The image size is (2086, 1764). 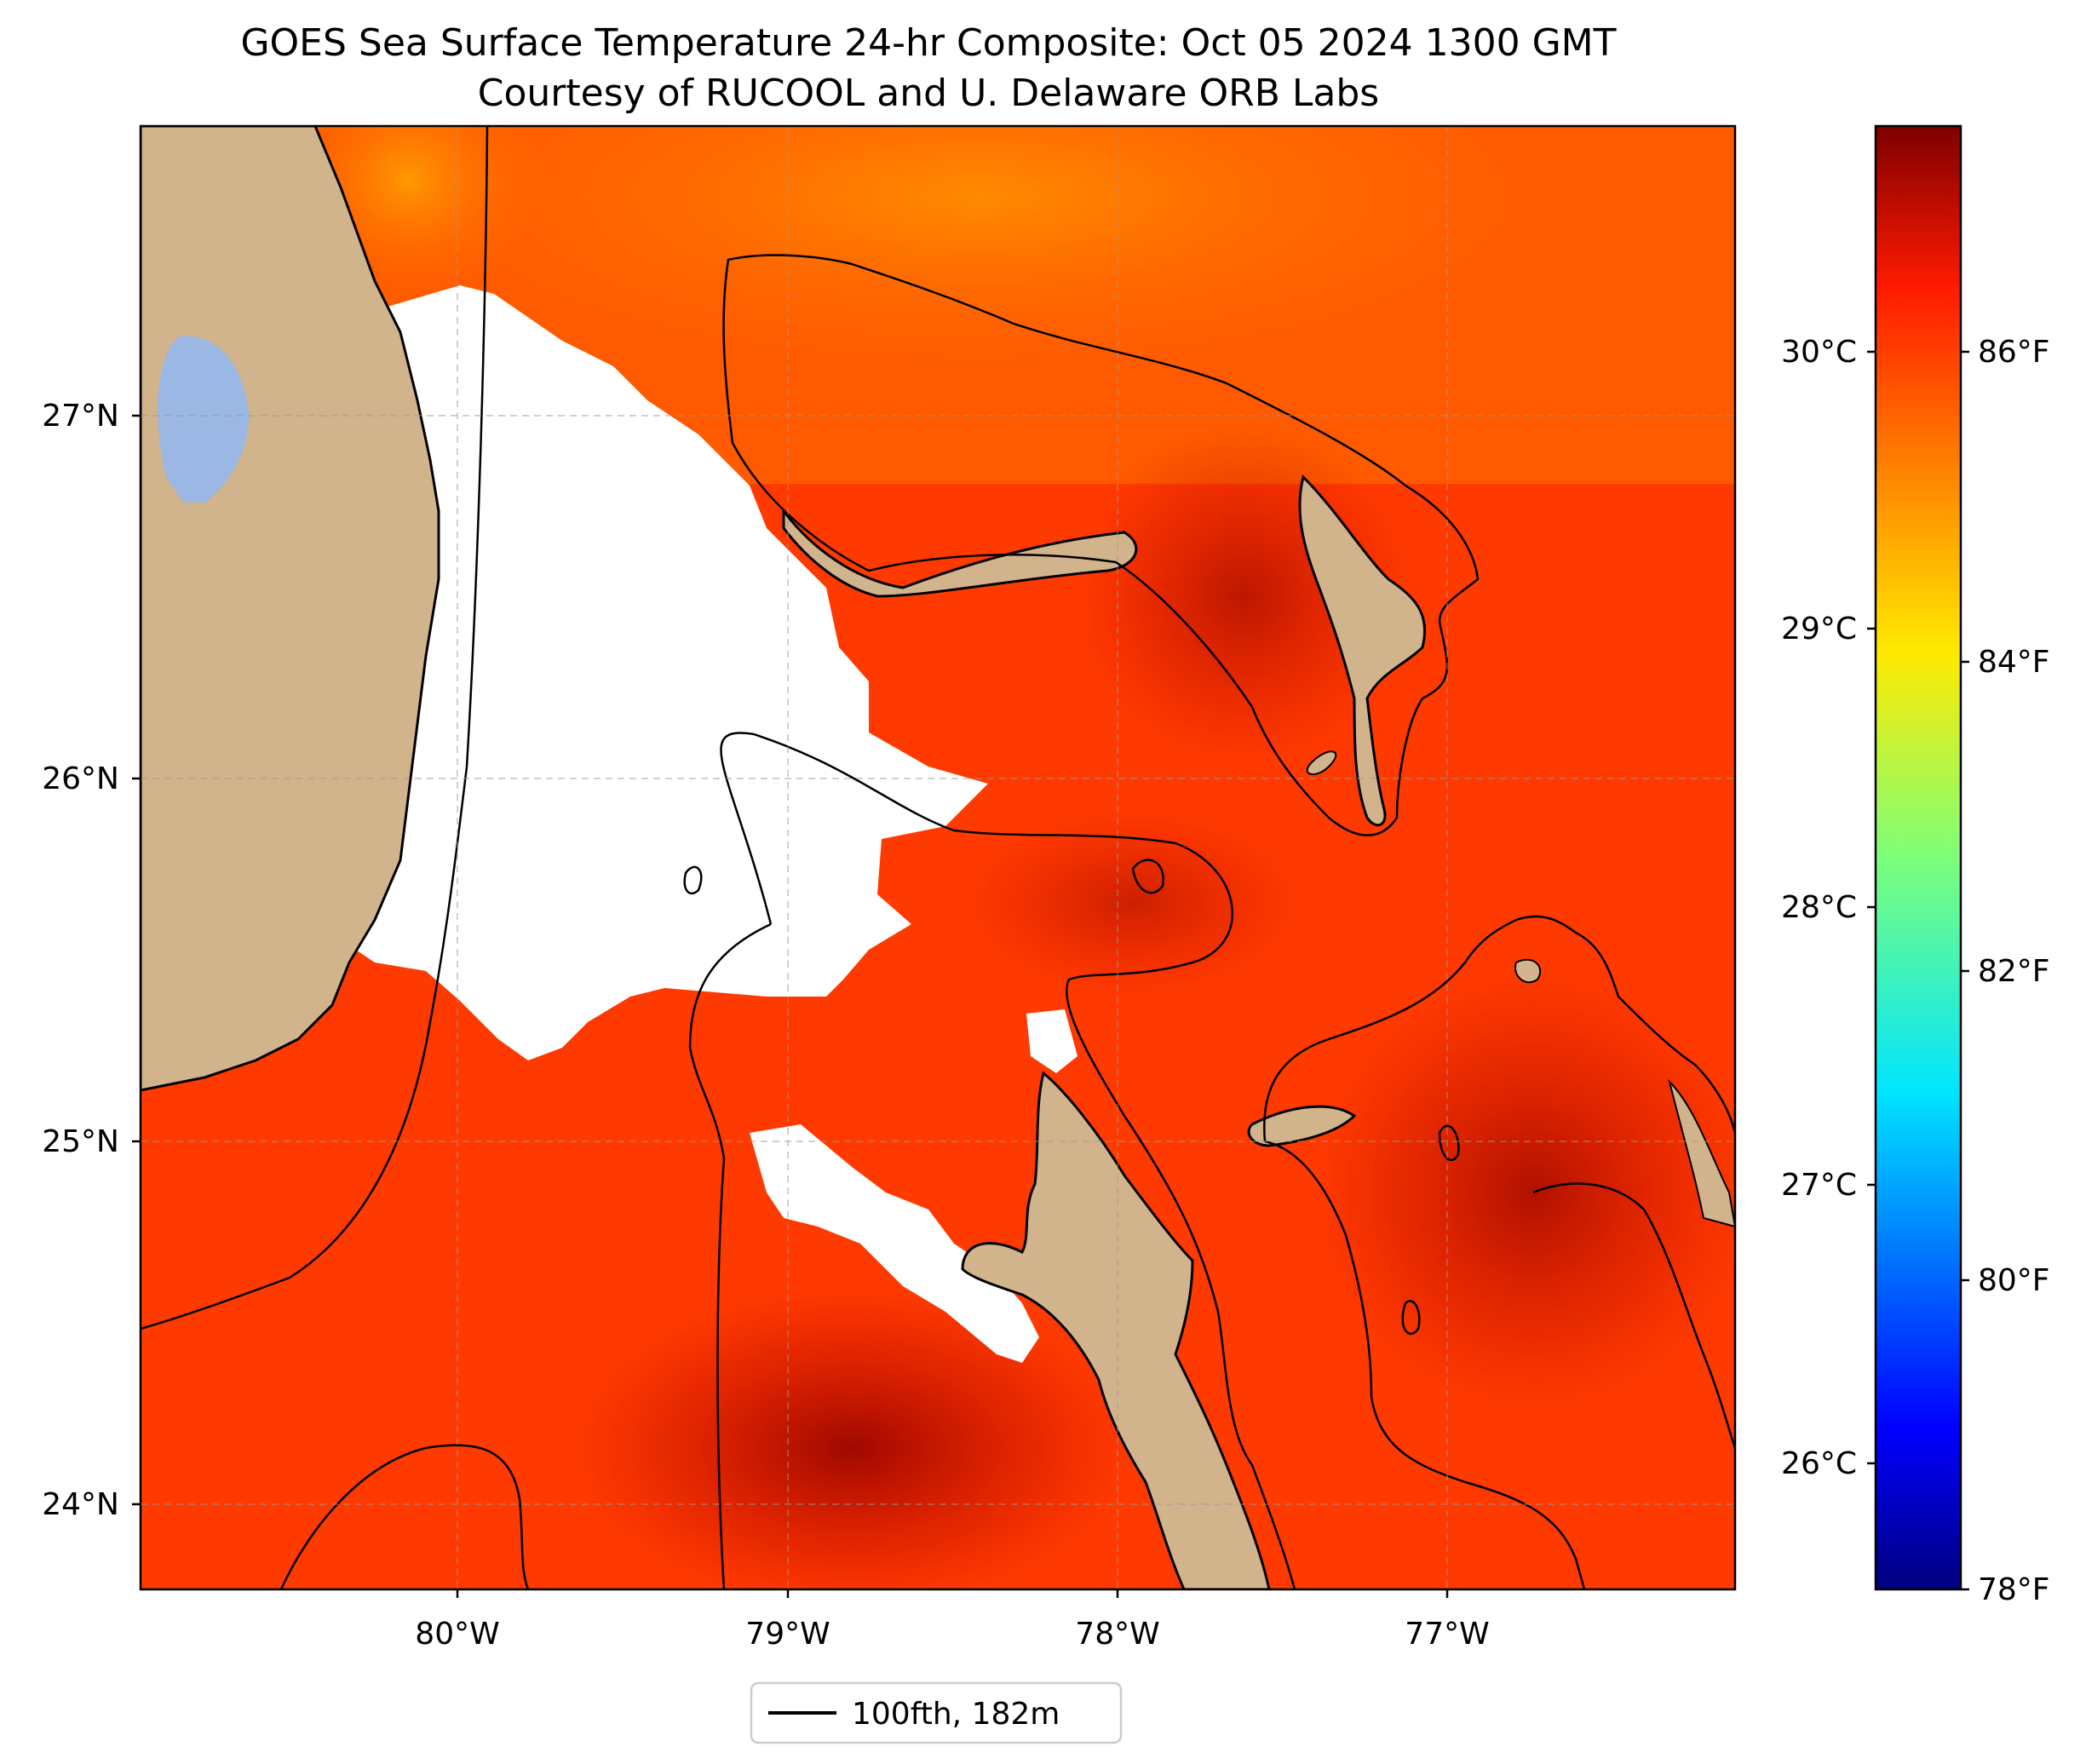 I want to click on warm-water-patch, so click(x=979, y=259).